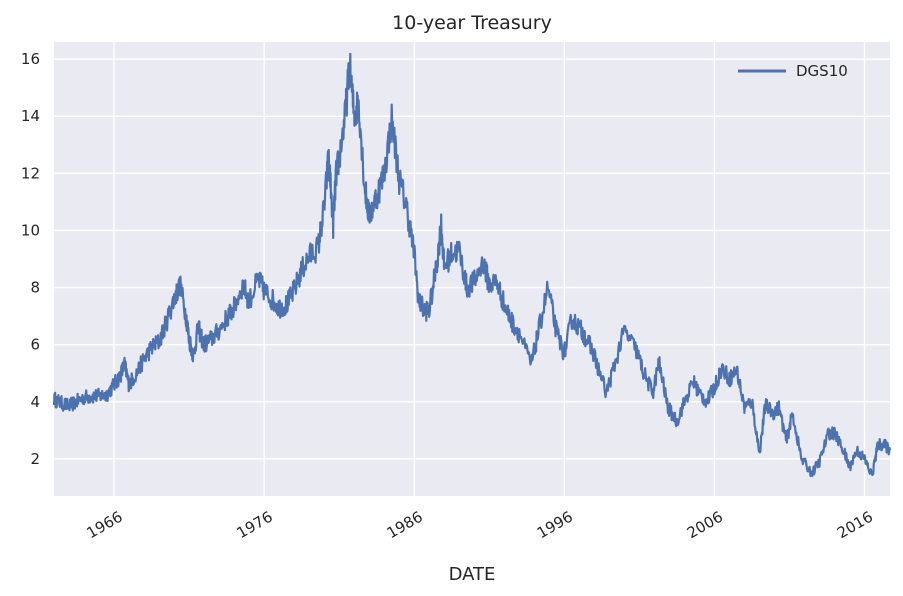  Describe the element at coordinates (105, 525) in the screenshot. I see `x-tick-label: 1966` at that location.